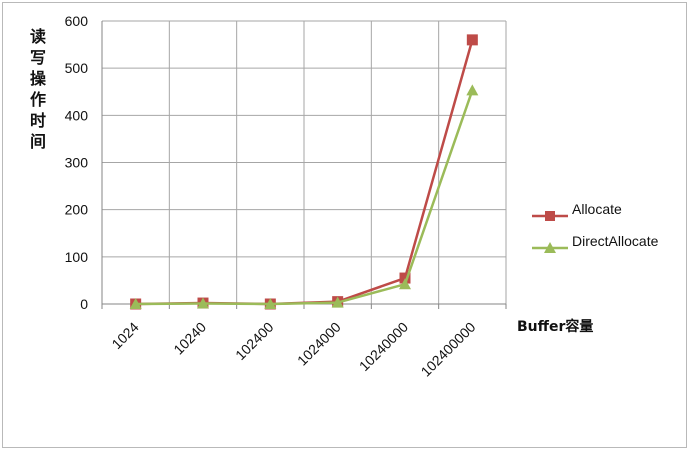  I want to click on legend-item-directallocate: DirectAllocate, so click(607, 248).